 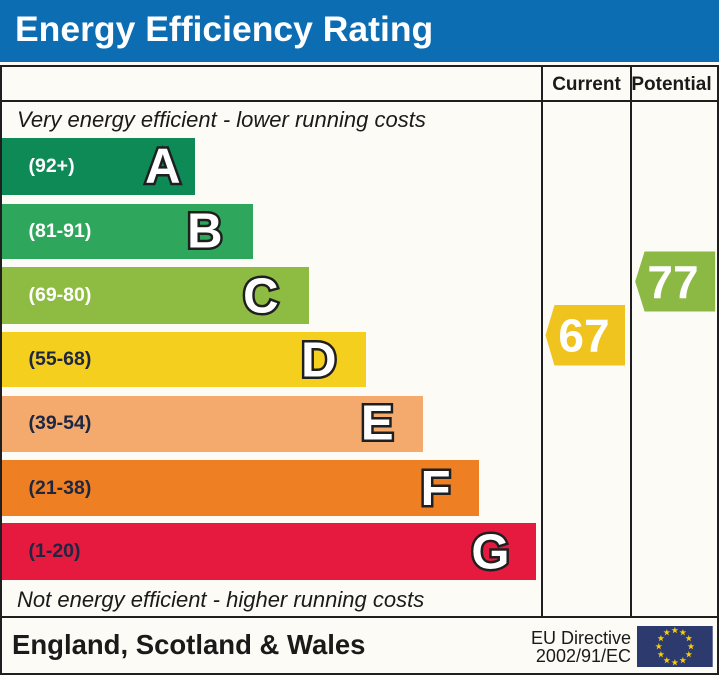 I want to click on svg-text: F, so click(x=436, y=489).